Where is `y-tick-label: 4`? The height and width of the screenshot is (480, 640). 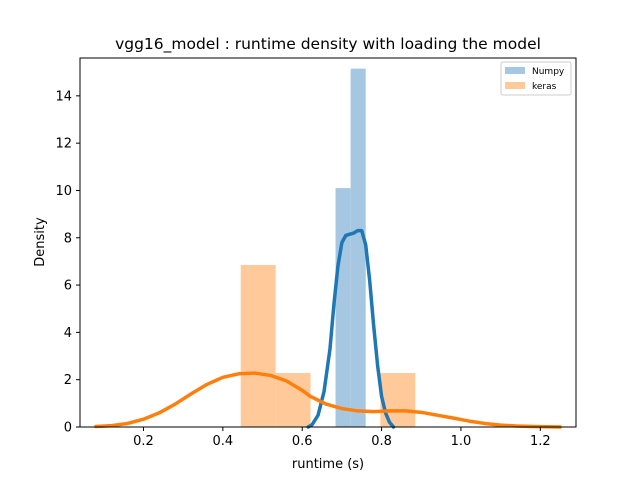 y-tick-label: 4 is located at coordinates (68, 333).